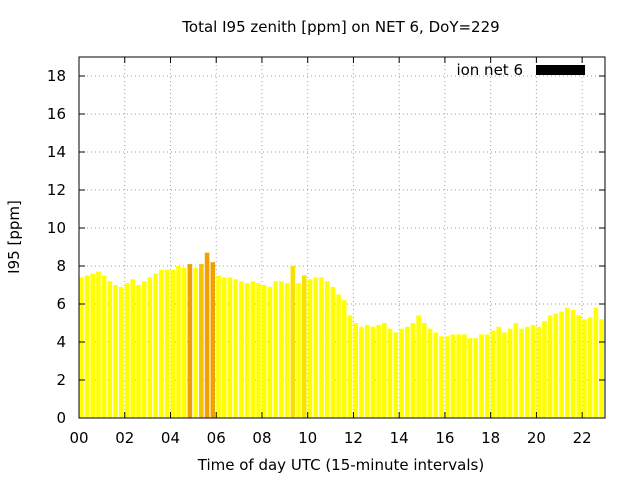 The width and height of the screenshot is (640, 480). I want to click on x-tick-label: 16, so click(444, 438).